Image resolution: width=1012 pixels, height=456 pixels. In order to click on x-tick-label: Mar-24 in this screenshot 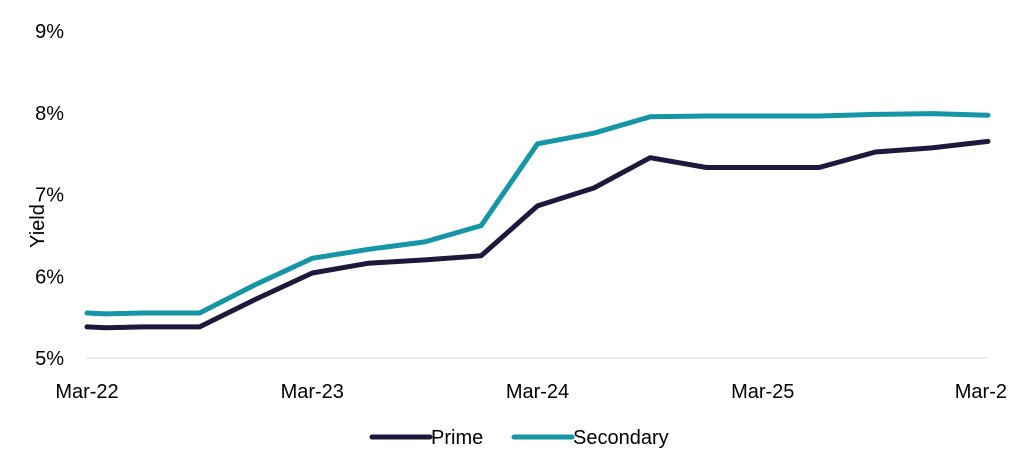, I will do `click(537, 392)`.